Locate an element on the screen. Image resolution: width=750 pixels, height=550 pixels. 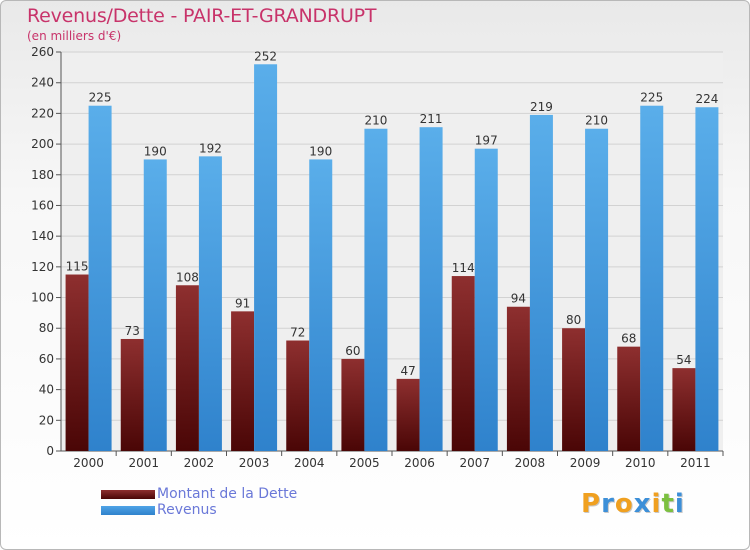
brand-letter: P is located at coordinates (591, 504).